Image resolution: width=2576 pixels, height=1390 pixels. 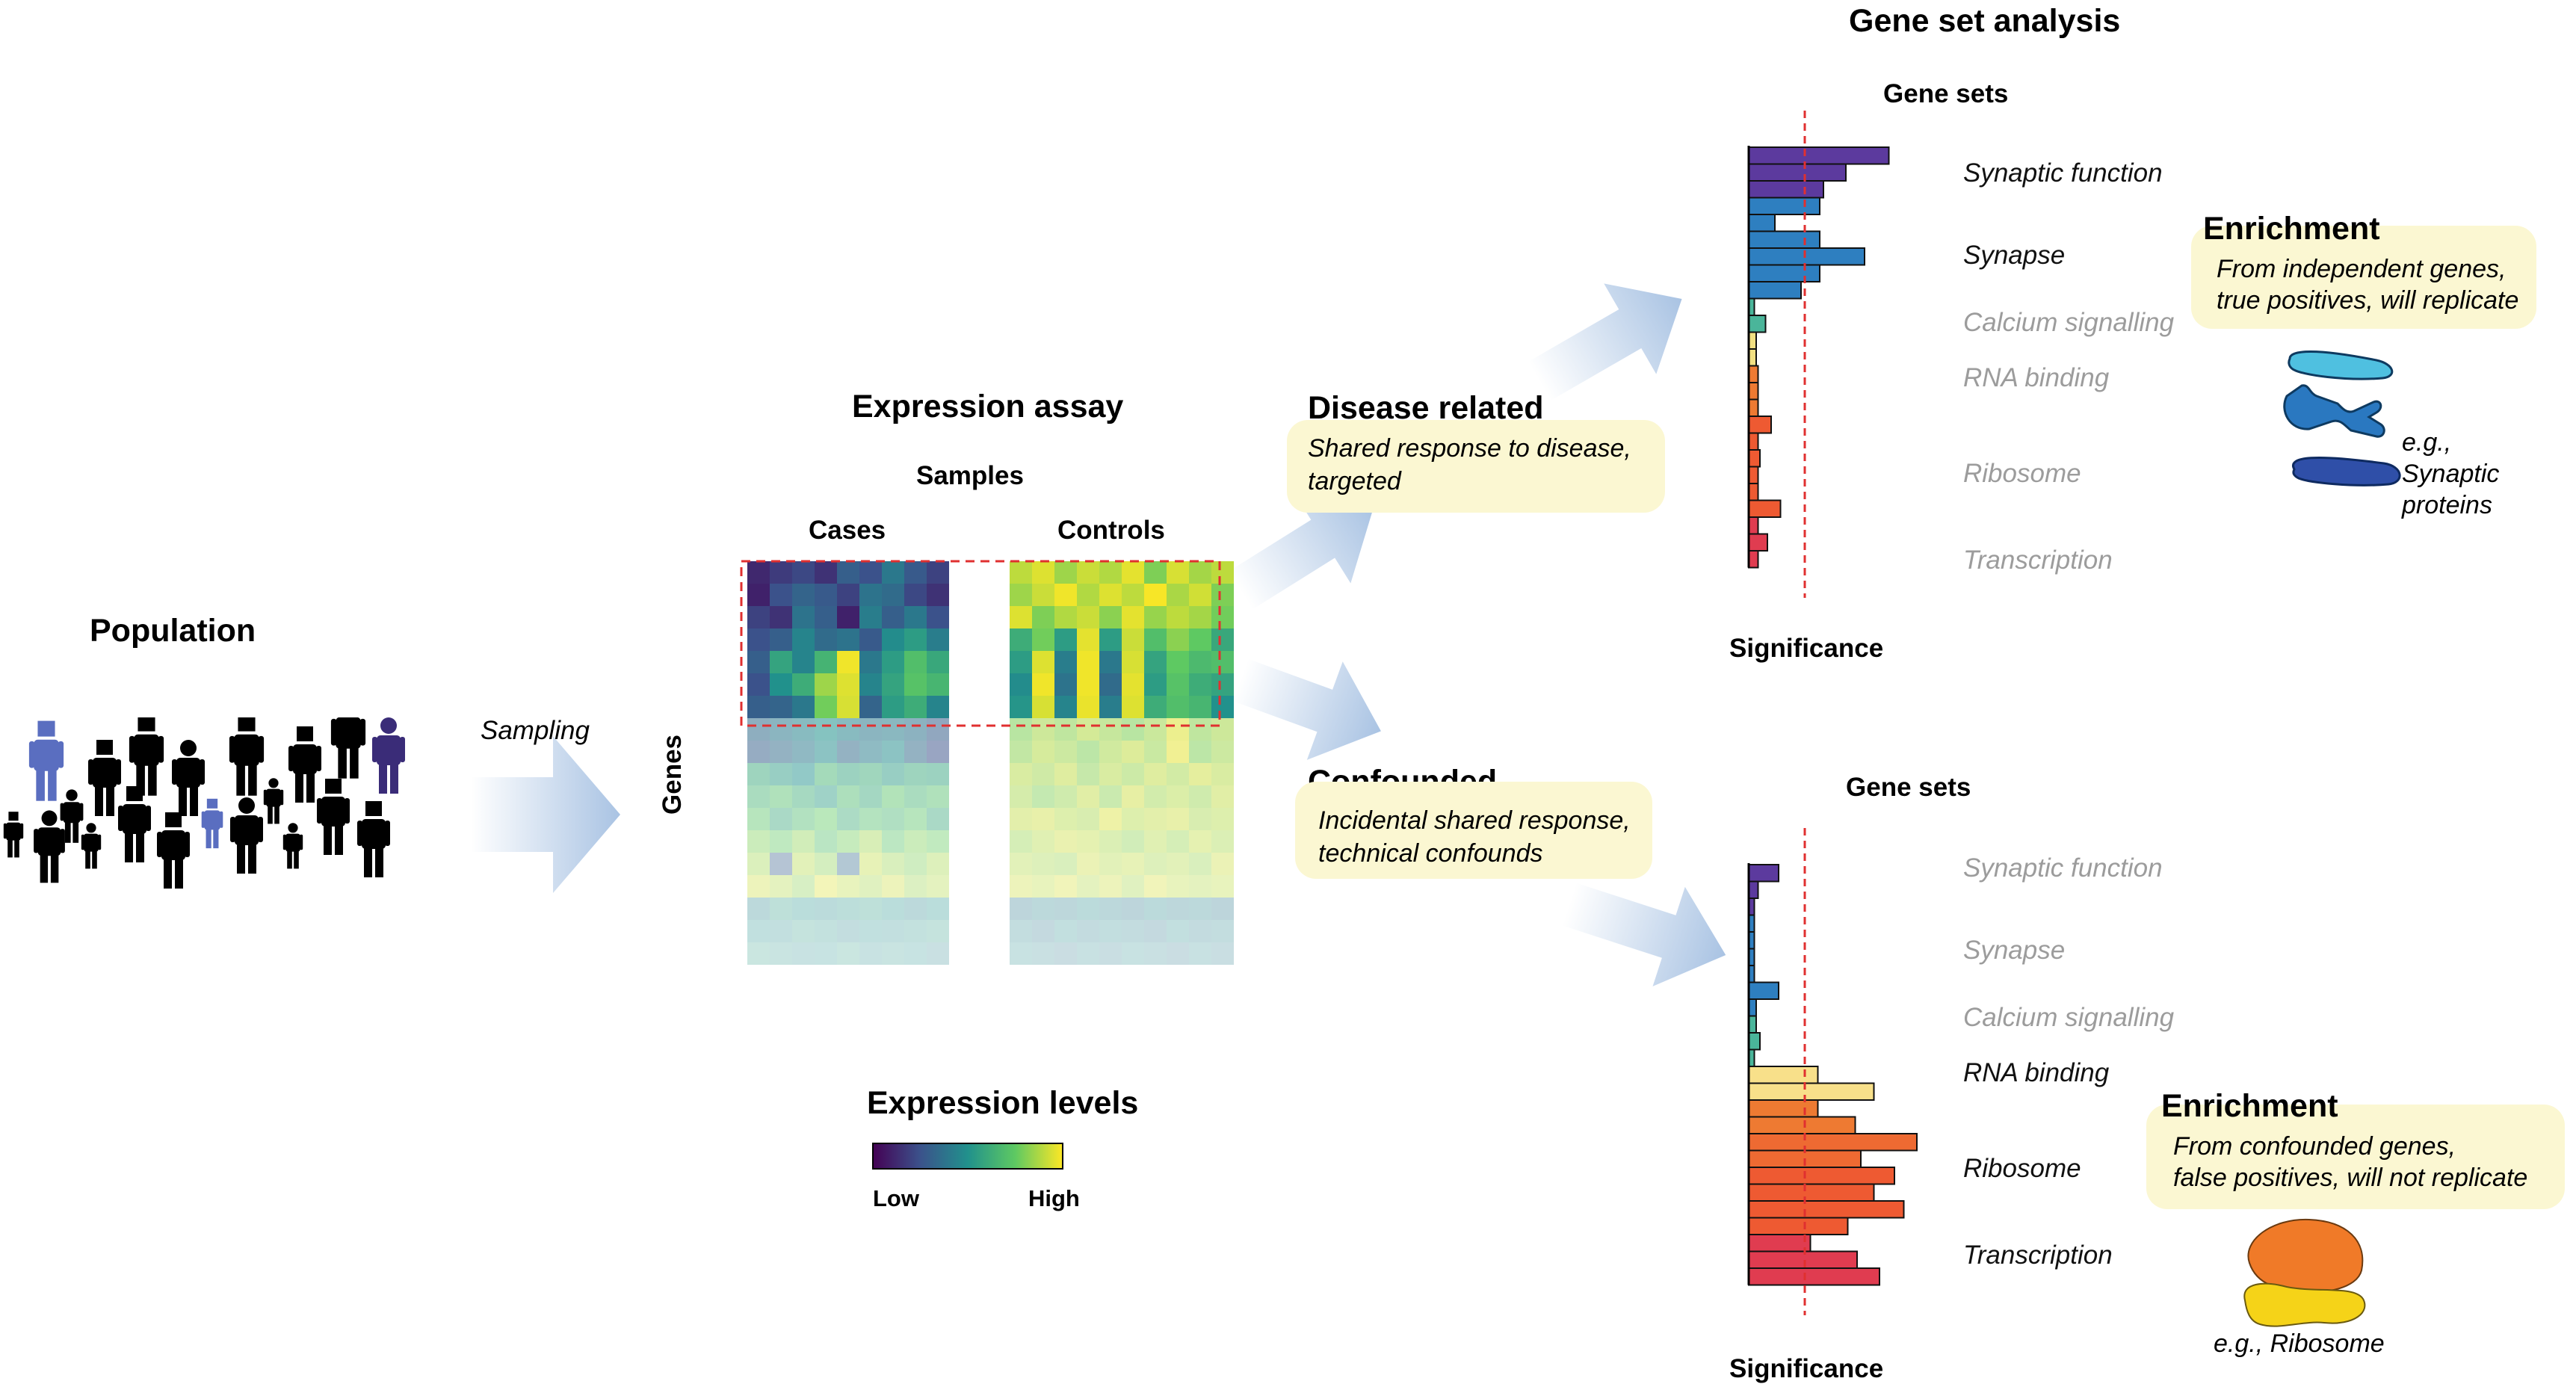 I want to click on bottom-label-rna-binding: RNA binding, so click(x=2037, y=1072).